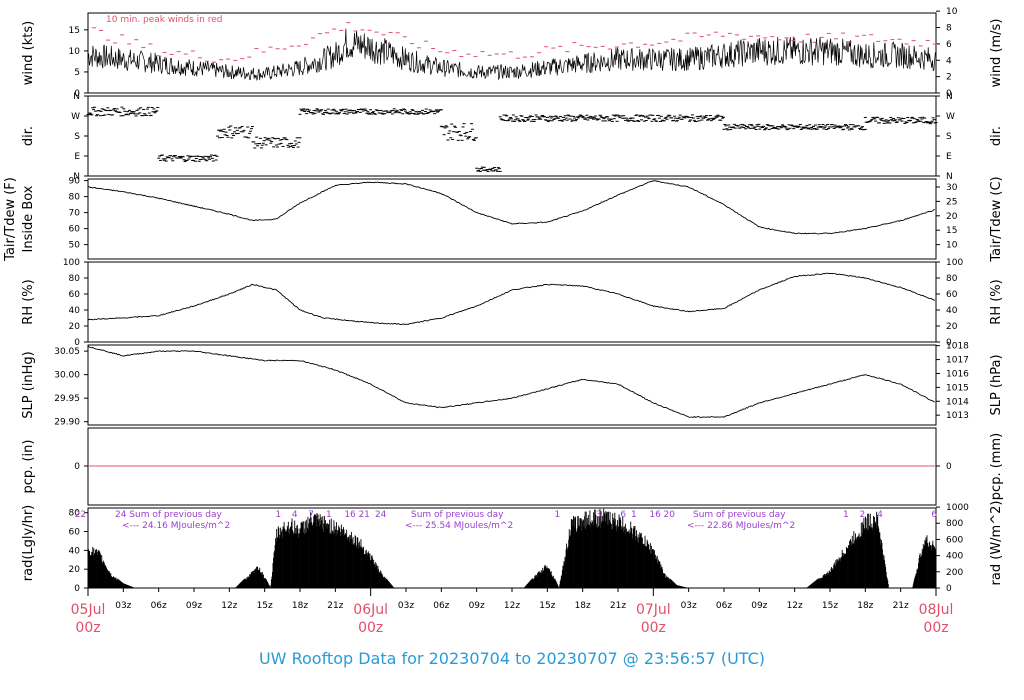 The width and height of the screenshot is (1024, 700). What do you see at coordinates (363, 515) in the screenshot?
I see `rad-hour-marker: 21` at bounding box center [363, 515].